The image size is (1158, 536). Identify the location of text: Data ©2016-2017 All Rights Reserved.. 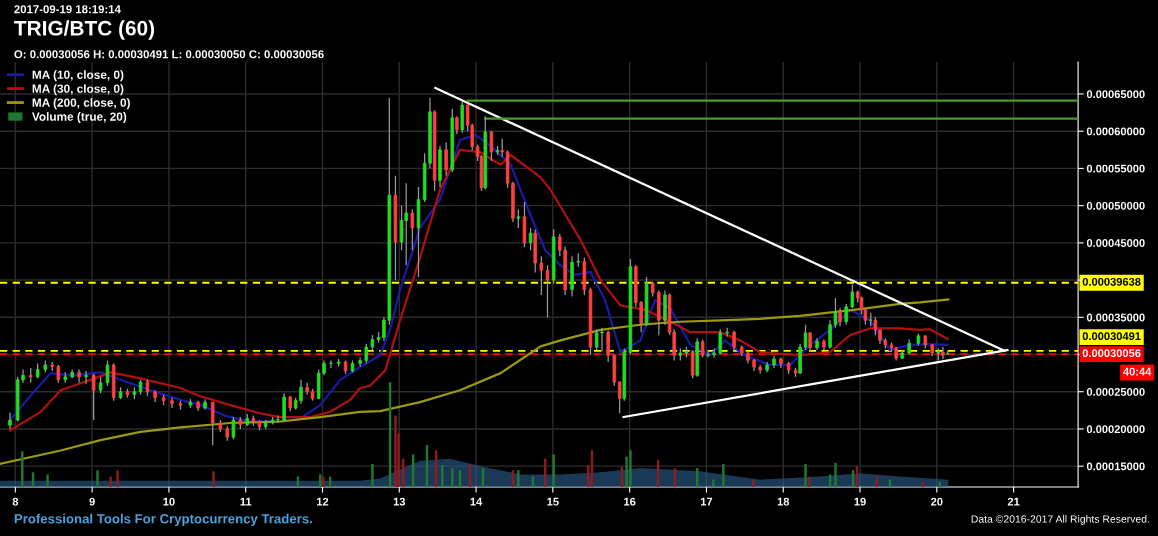
(1060, 520).